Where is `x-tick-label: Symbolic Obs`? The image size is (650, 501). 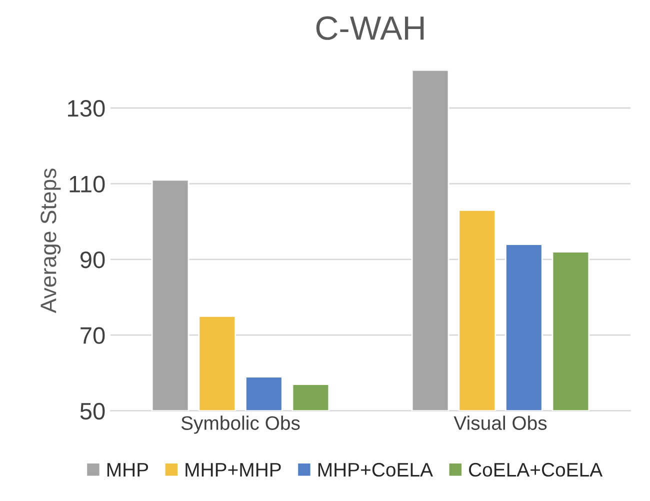
x-tick-label: Symbolic Obs is located at coordinates (240, 425).